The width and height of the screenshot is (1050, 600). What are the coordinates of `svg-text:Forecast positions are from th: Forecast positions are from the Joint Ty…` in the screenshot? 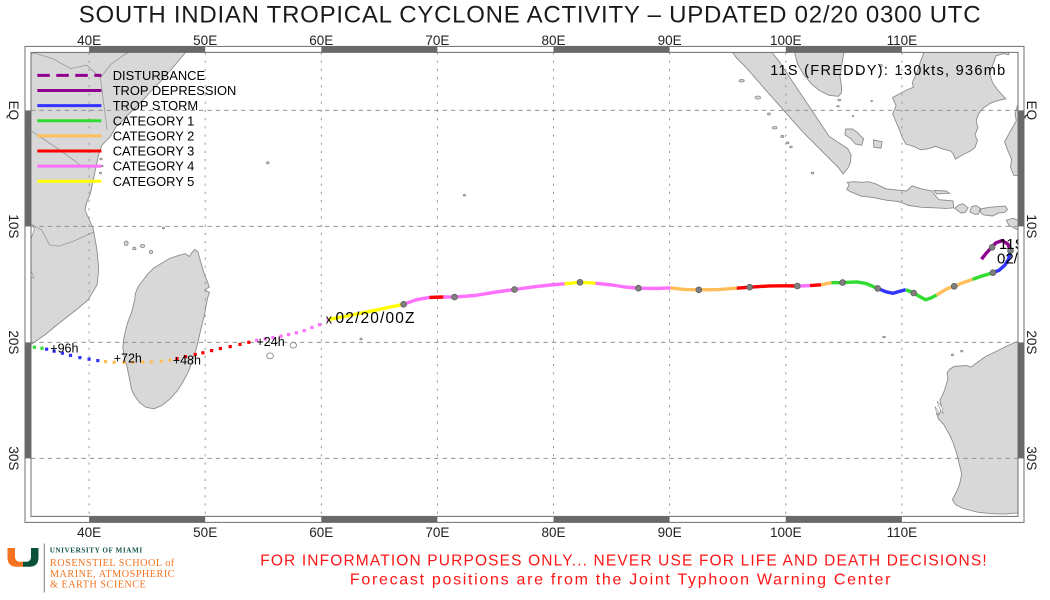 It's located at (621, 580).